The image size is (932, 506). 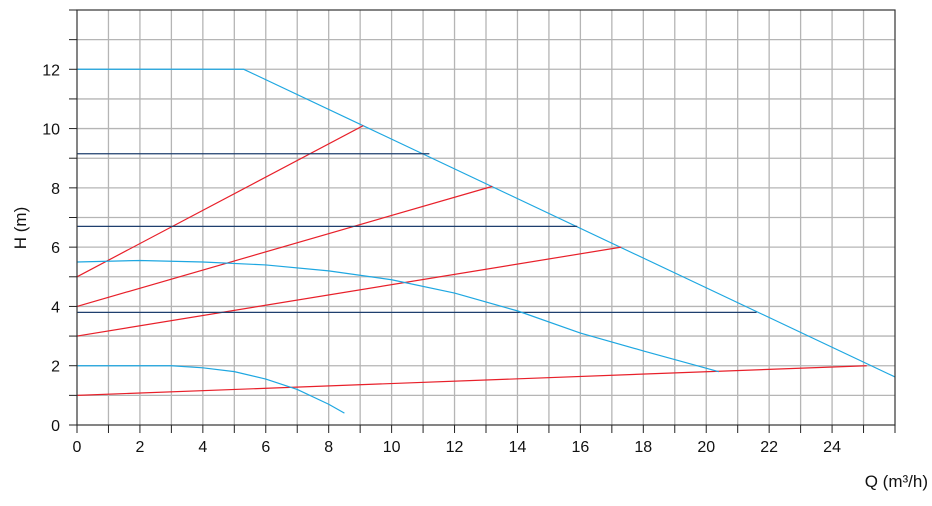 I want to click on x-tick-label: 4, so click(x=202, y=447).